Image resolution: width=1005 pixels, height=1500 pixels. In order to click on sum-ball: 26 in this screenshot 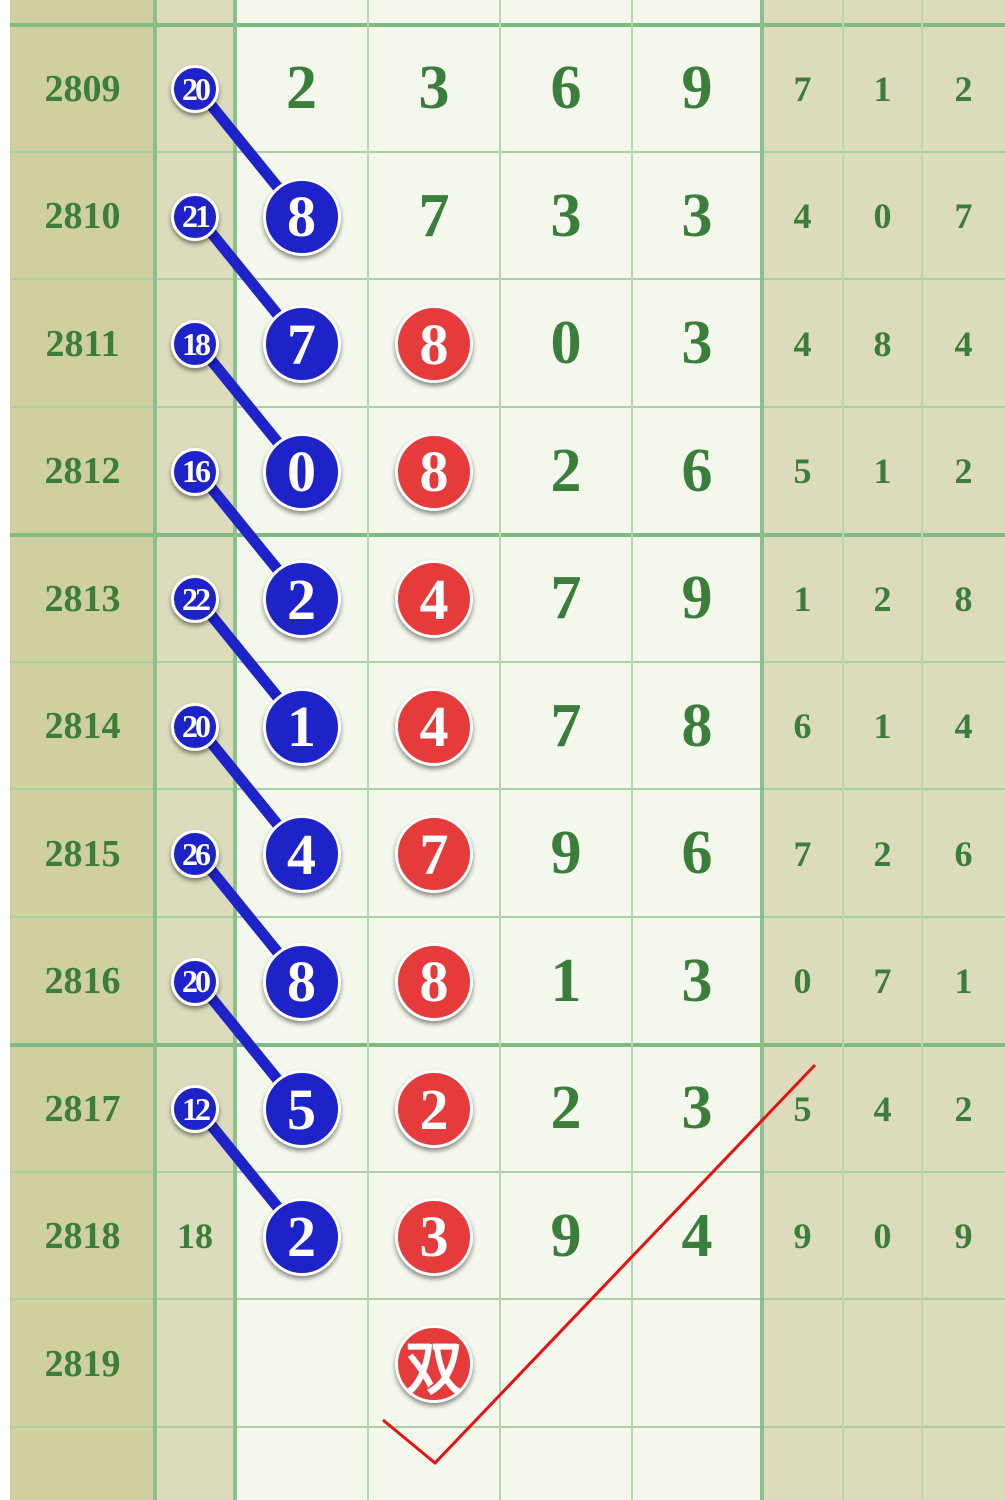, I will do `click(195, 854)`.